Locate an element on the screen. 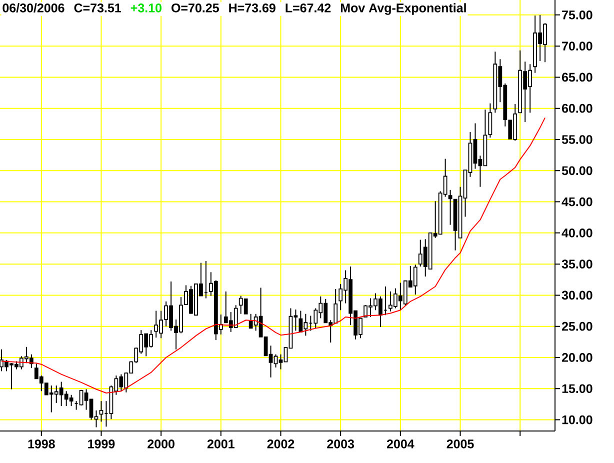  y-tick-label: 20.00 is located at coordinates (577, 357).